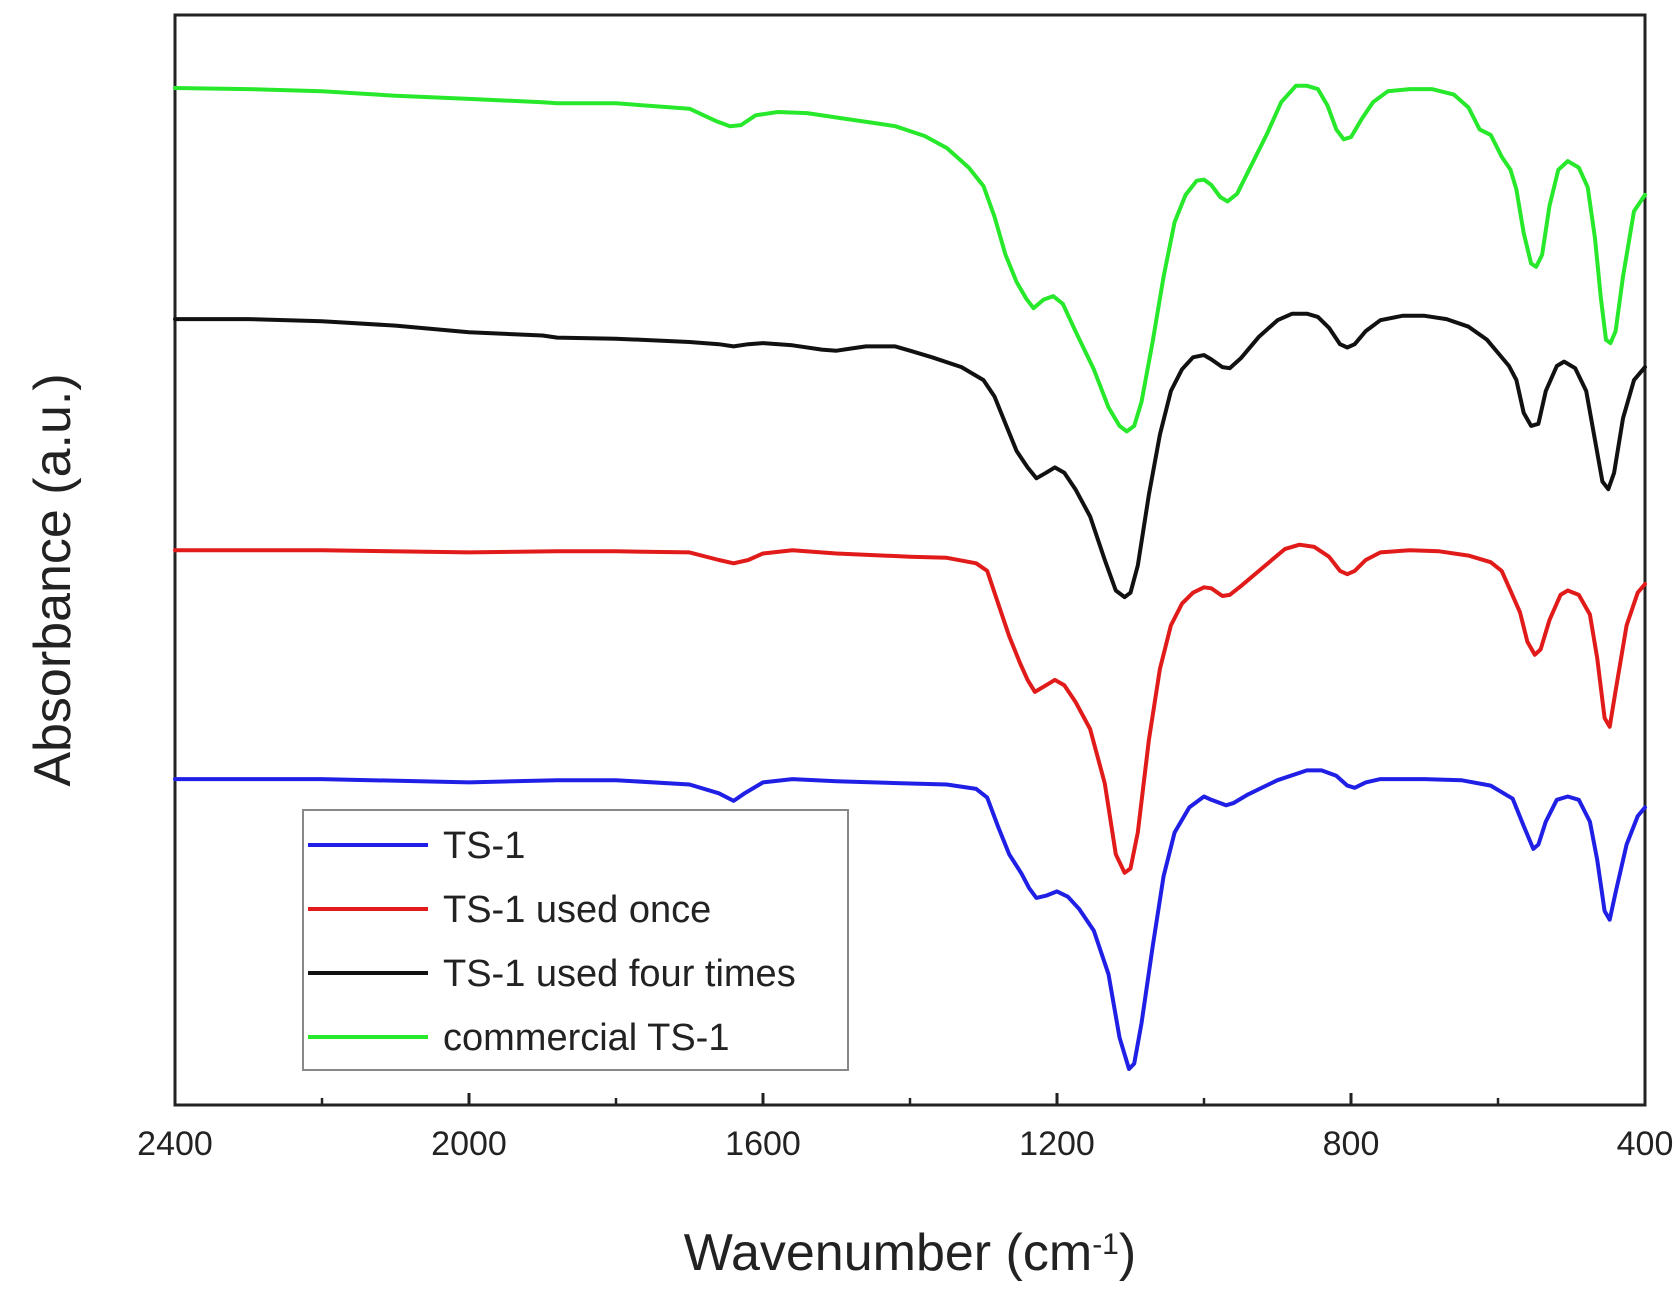 The width and height of the screenshot is (1676, 1297). What do you see at coordinates (905, 1128) in the screenshot?
I see `x-axis-ticks: 2400 2000 1600 1200 800 400` at bounding box center [905, 1128].